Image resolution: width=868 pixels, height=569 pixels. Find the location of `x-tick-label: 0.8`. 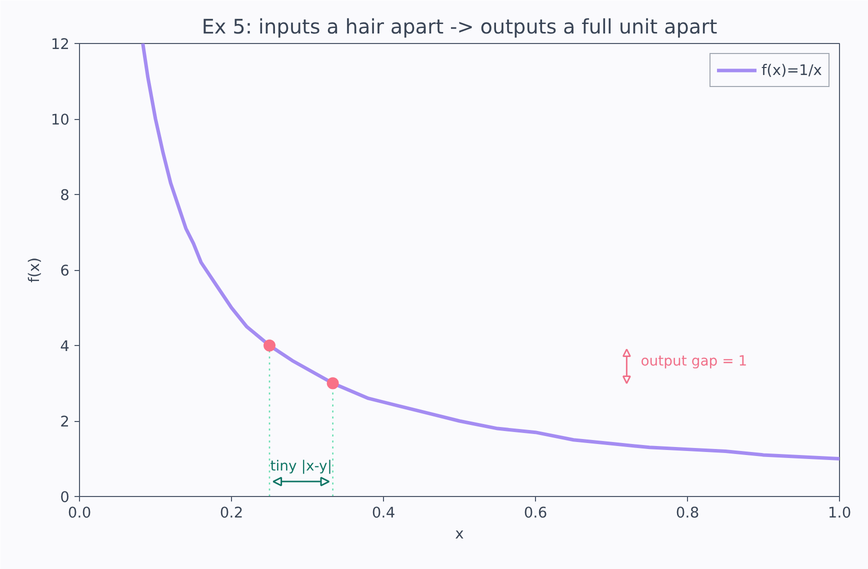

x-tick-label: 0.8 is located at coordinates (688, 513).